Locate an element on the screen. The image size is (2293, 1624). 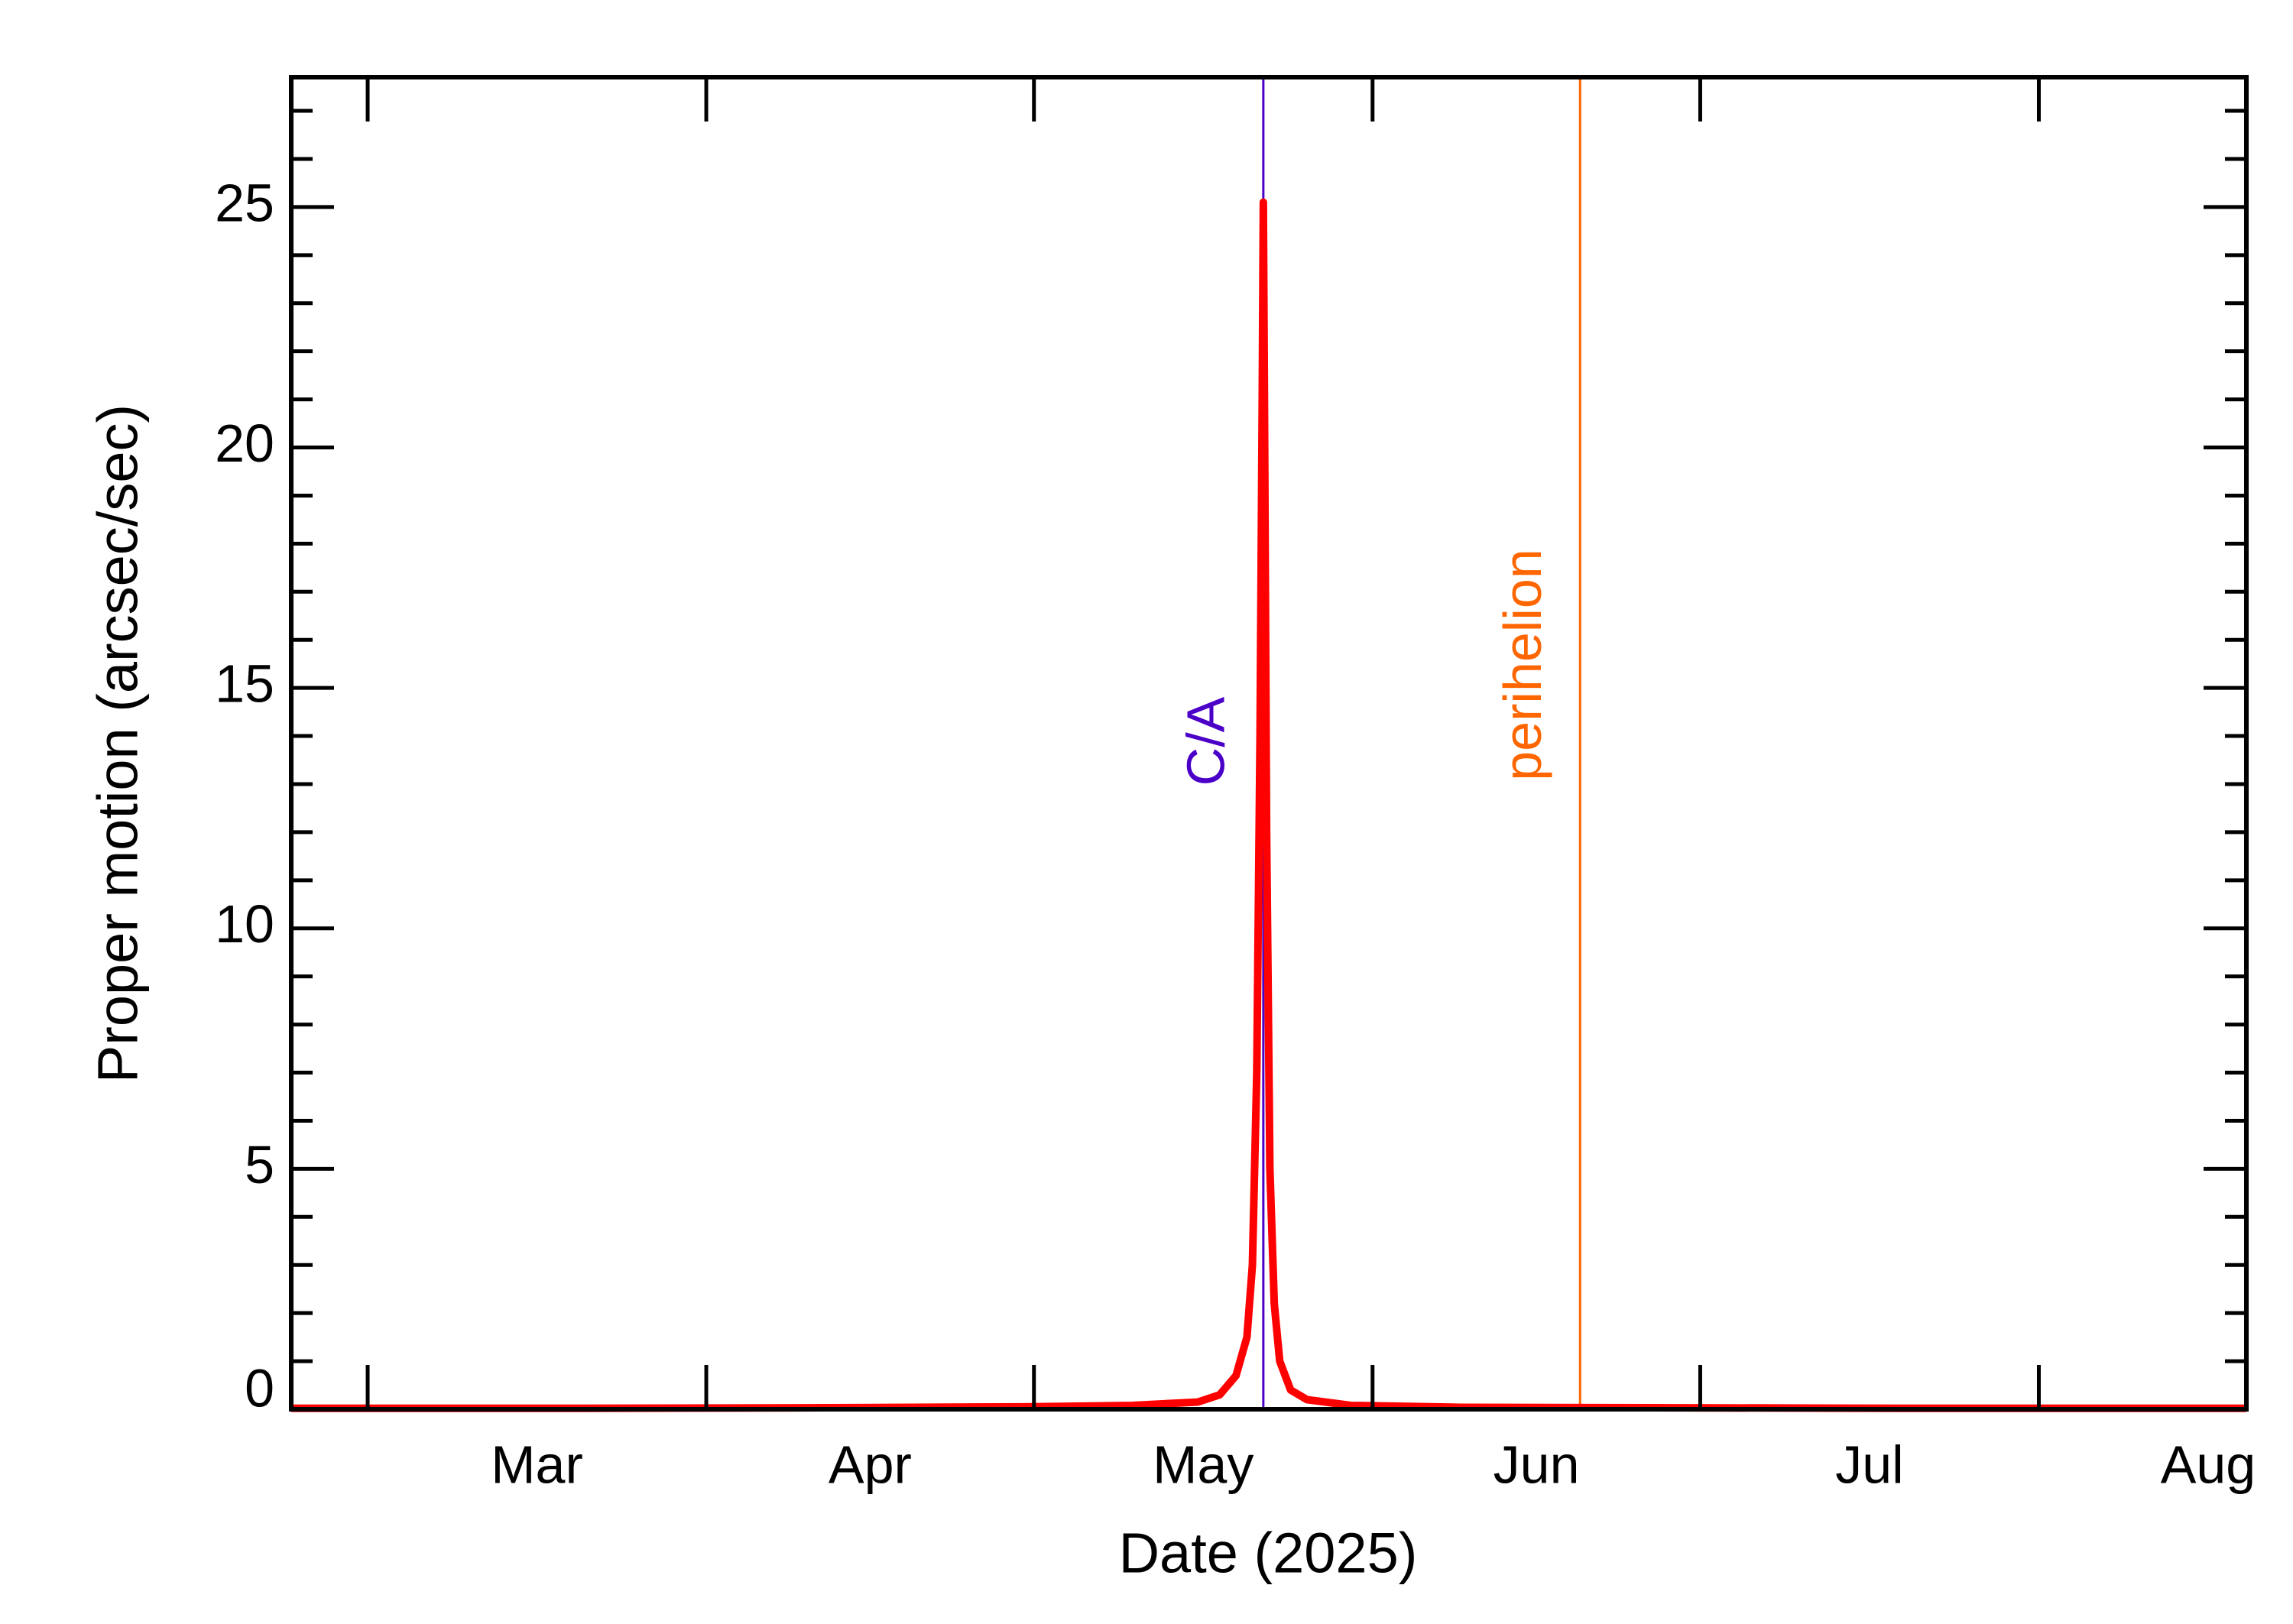
x-axis-label: Date (2025) is located at coordinates (1268, 1553).